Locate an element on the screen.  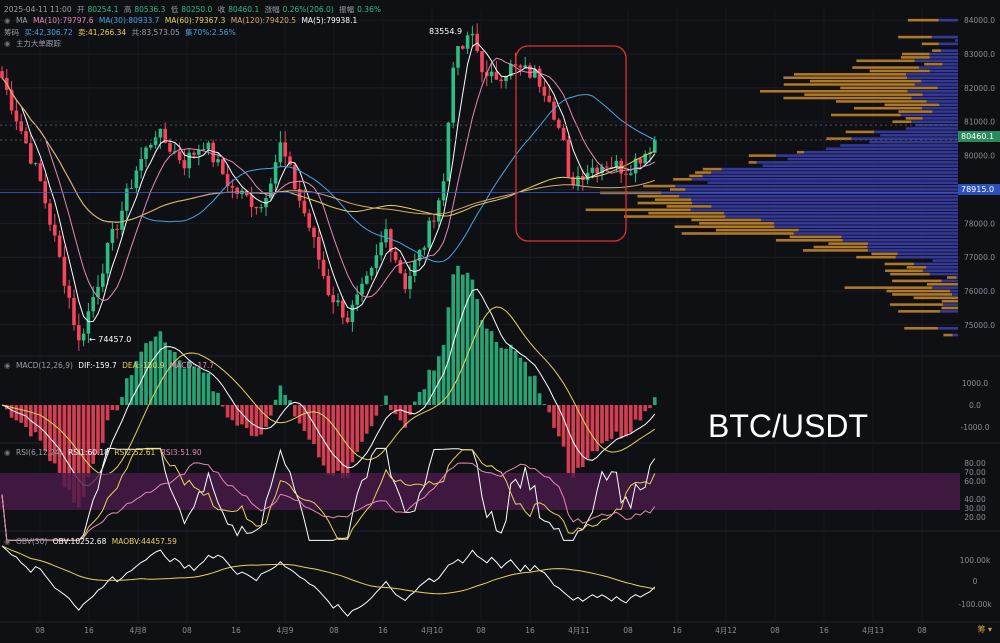
rsi-tick-label: 60.00 is located at coordinates (975, 481).